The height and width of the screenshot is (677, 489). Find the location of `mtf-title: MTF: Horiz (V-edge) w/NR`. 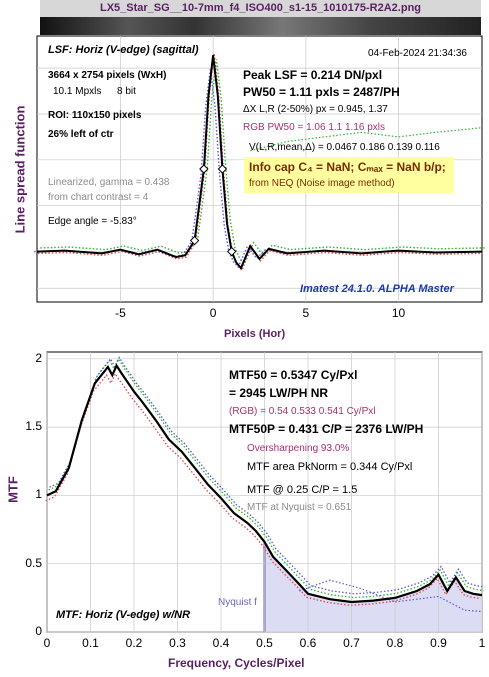

mtf-title: MTF: Horiz (V-edge) w/NR is located at coordinates (123, 615).